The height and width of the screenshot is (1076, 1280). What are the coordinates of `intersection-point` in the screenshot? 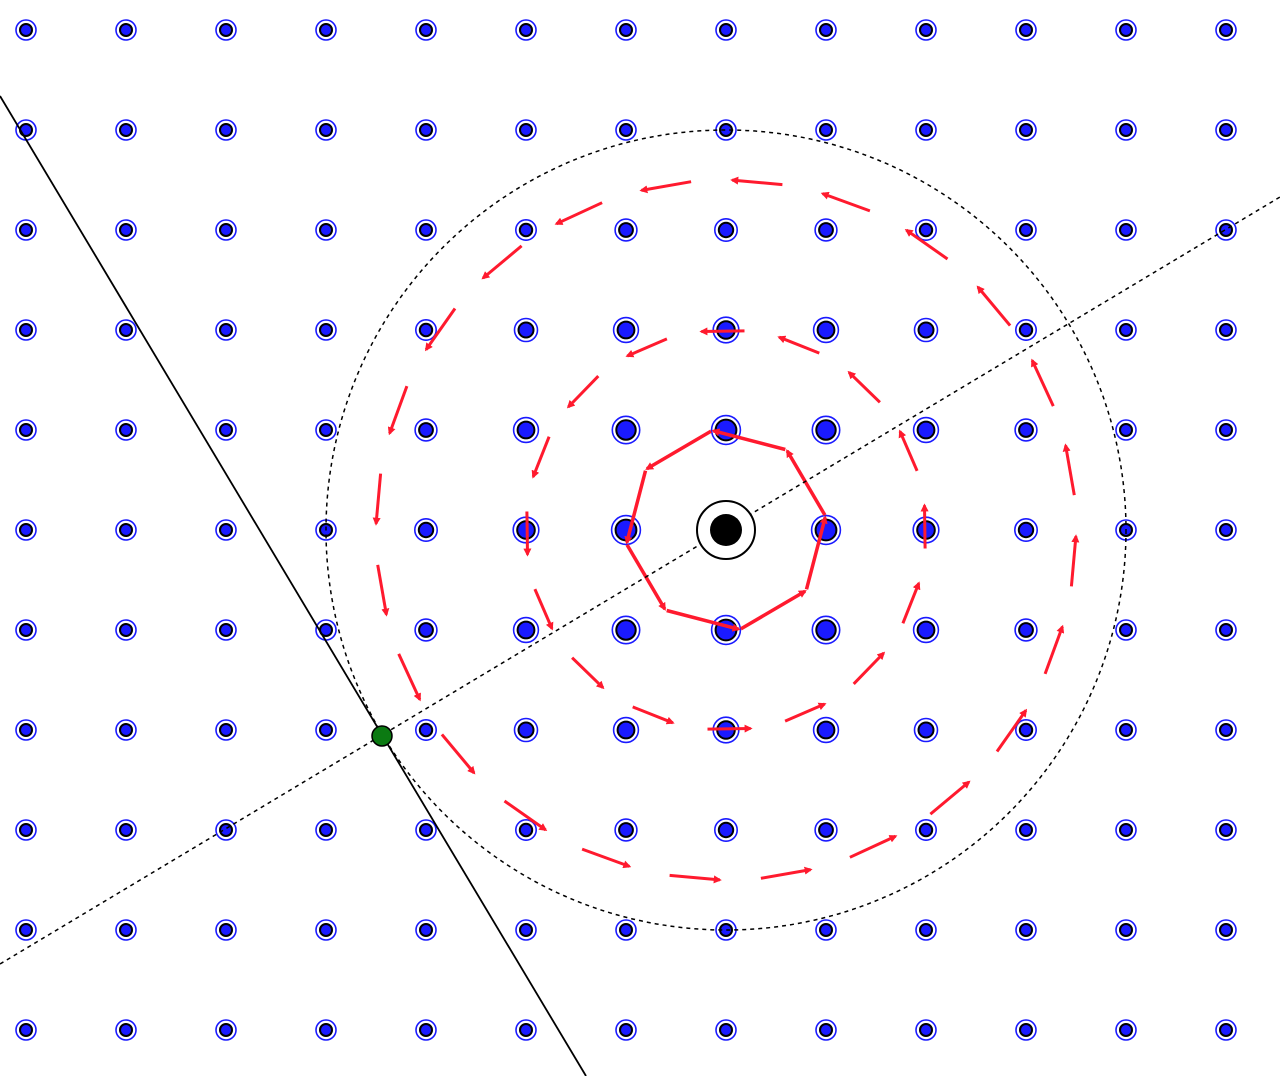 It's located at (382, 736).